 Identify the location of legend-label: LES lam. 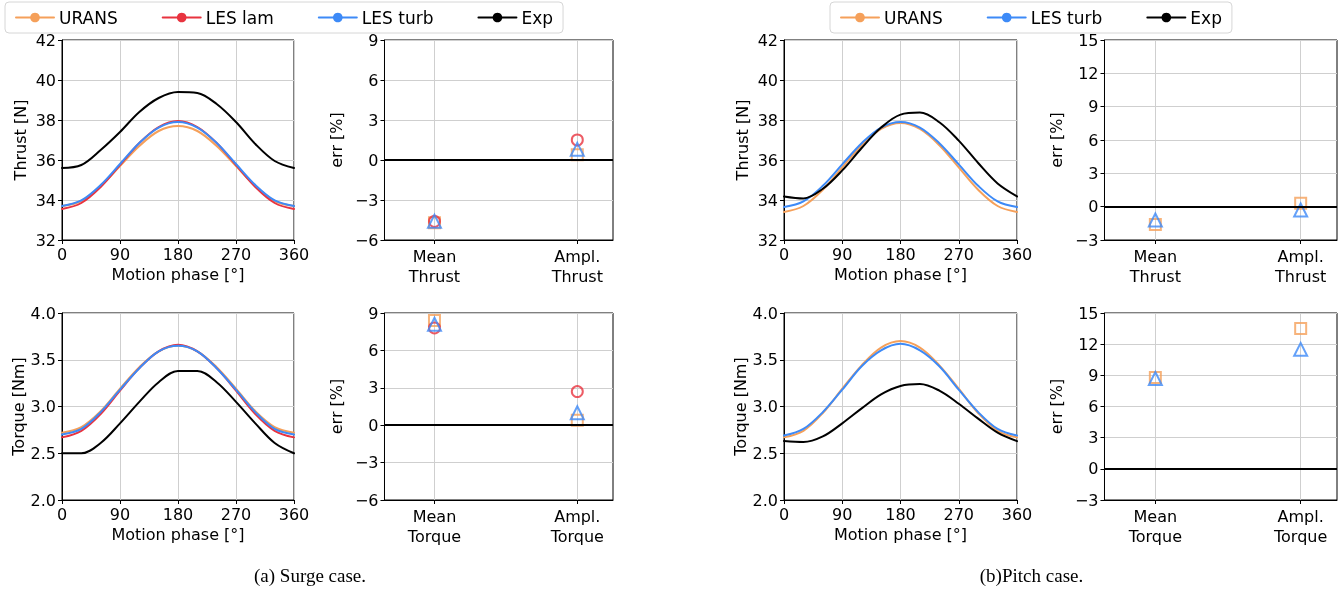
(239, 17).